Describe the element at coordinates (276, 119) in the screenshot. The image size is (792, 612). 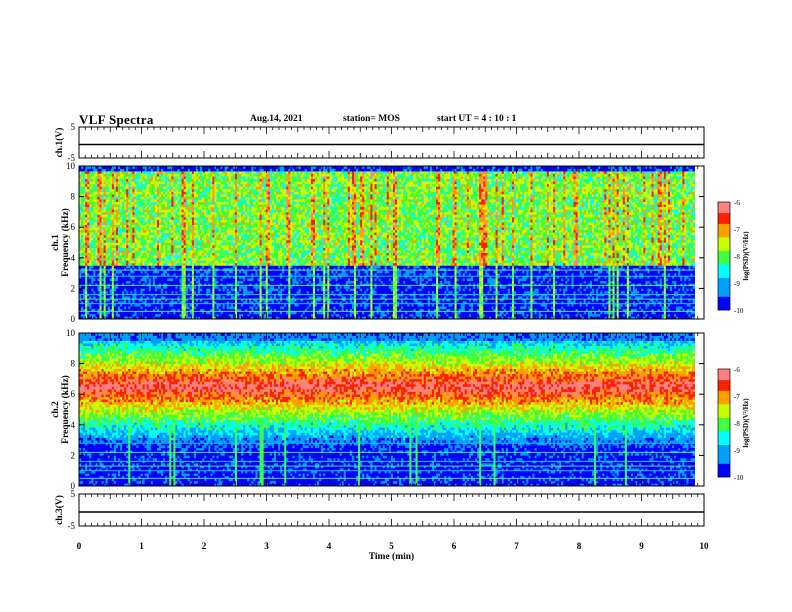
I see `date-label: Aug.14, 2021` at that location.